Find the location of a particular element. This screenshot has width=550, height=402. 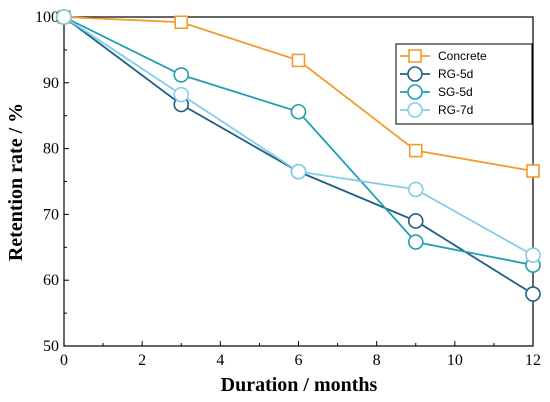

x-tick-label: 0 is located at coordinates (64, 360).